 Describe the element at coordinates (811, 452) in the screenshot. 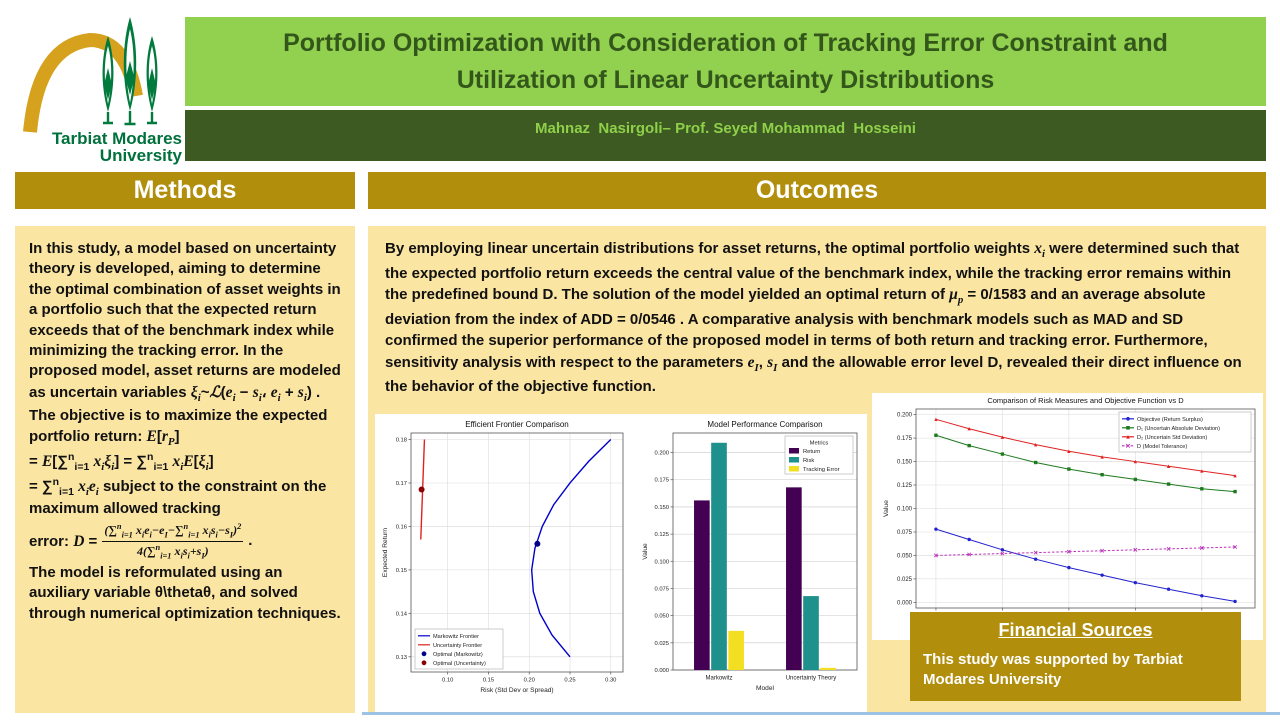

I see `svg-text: Return` at that location.